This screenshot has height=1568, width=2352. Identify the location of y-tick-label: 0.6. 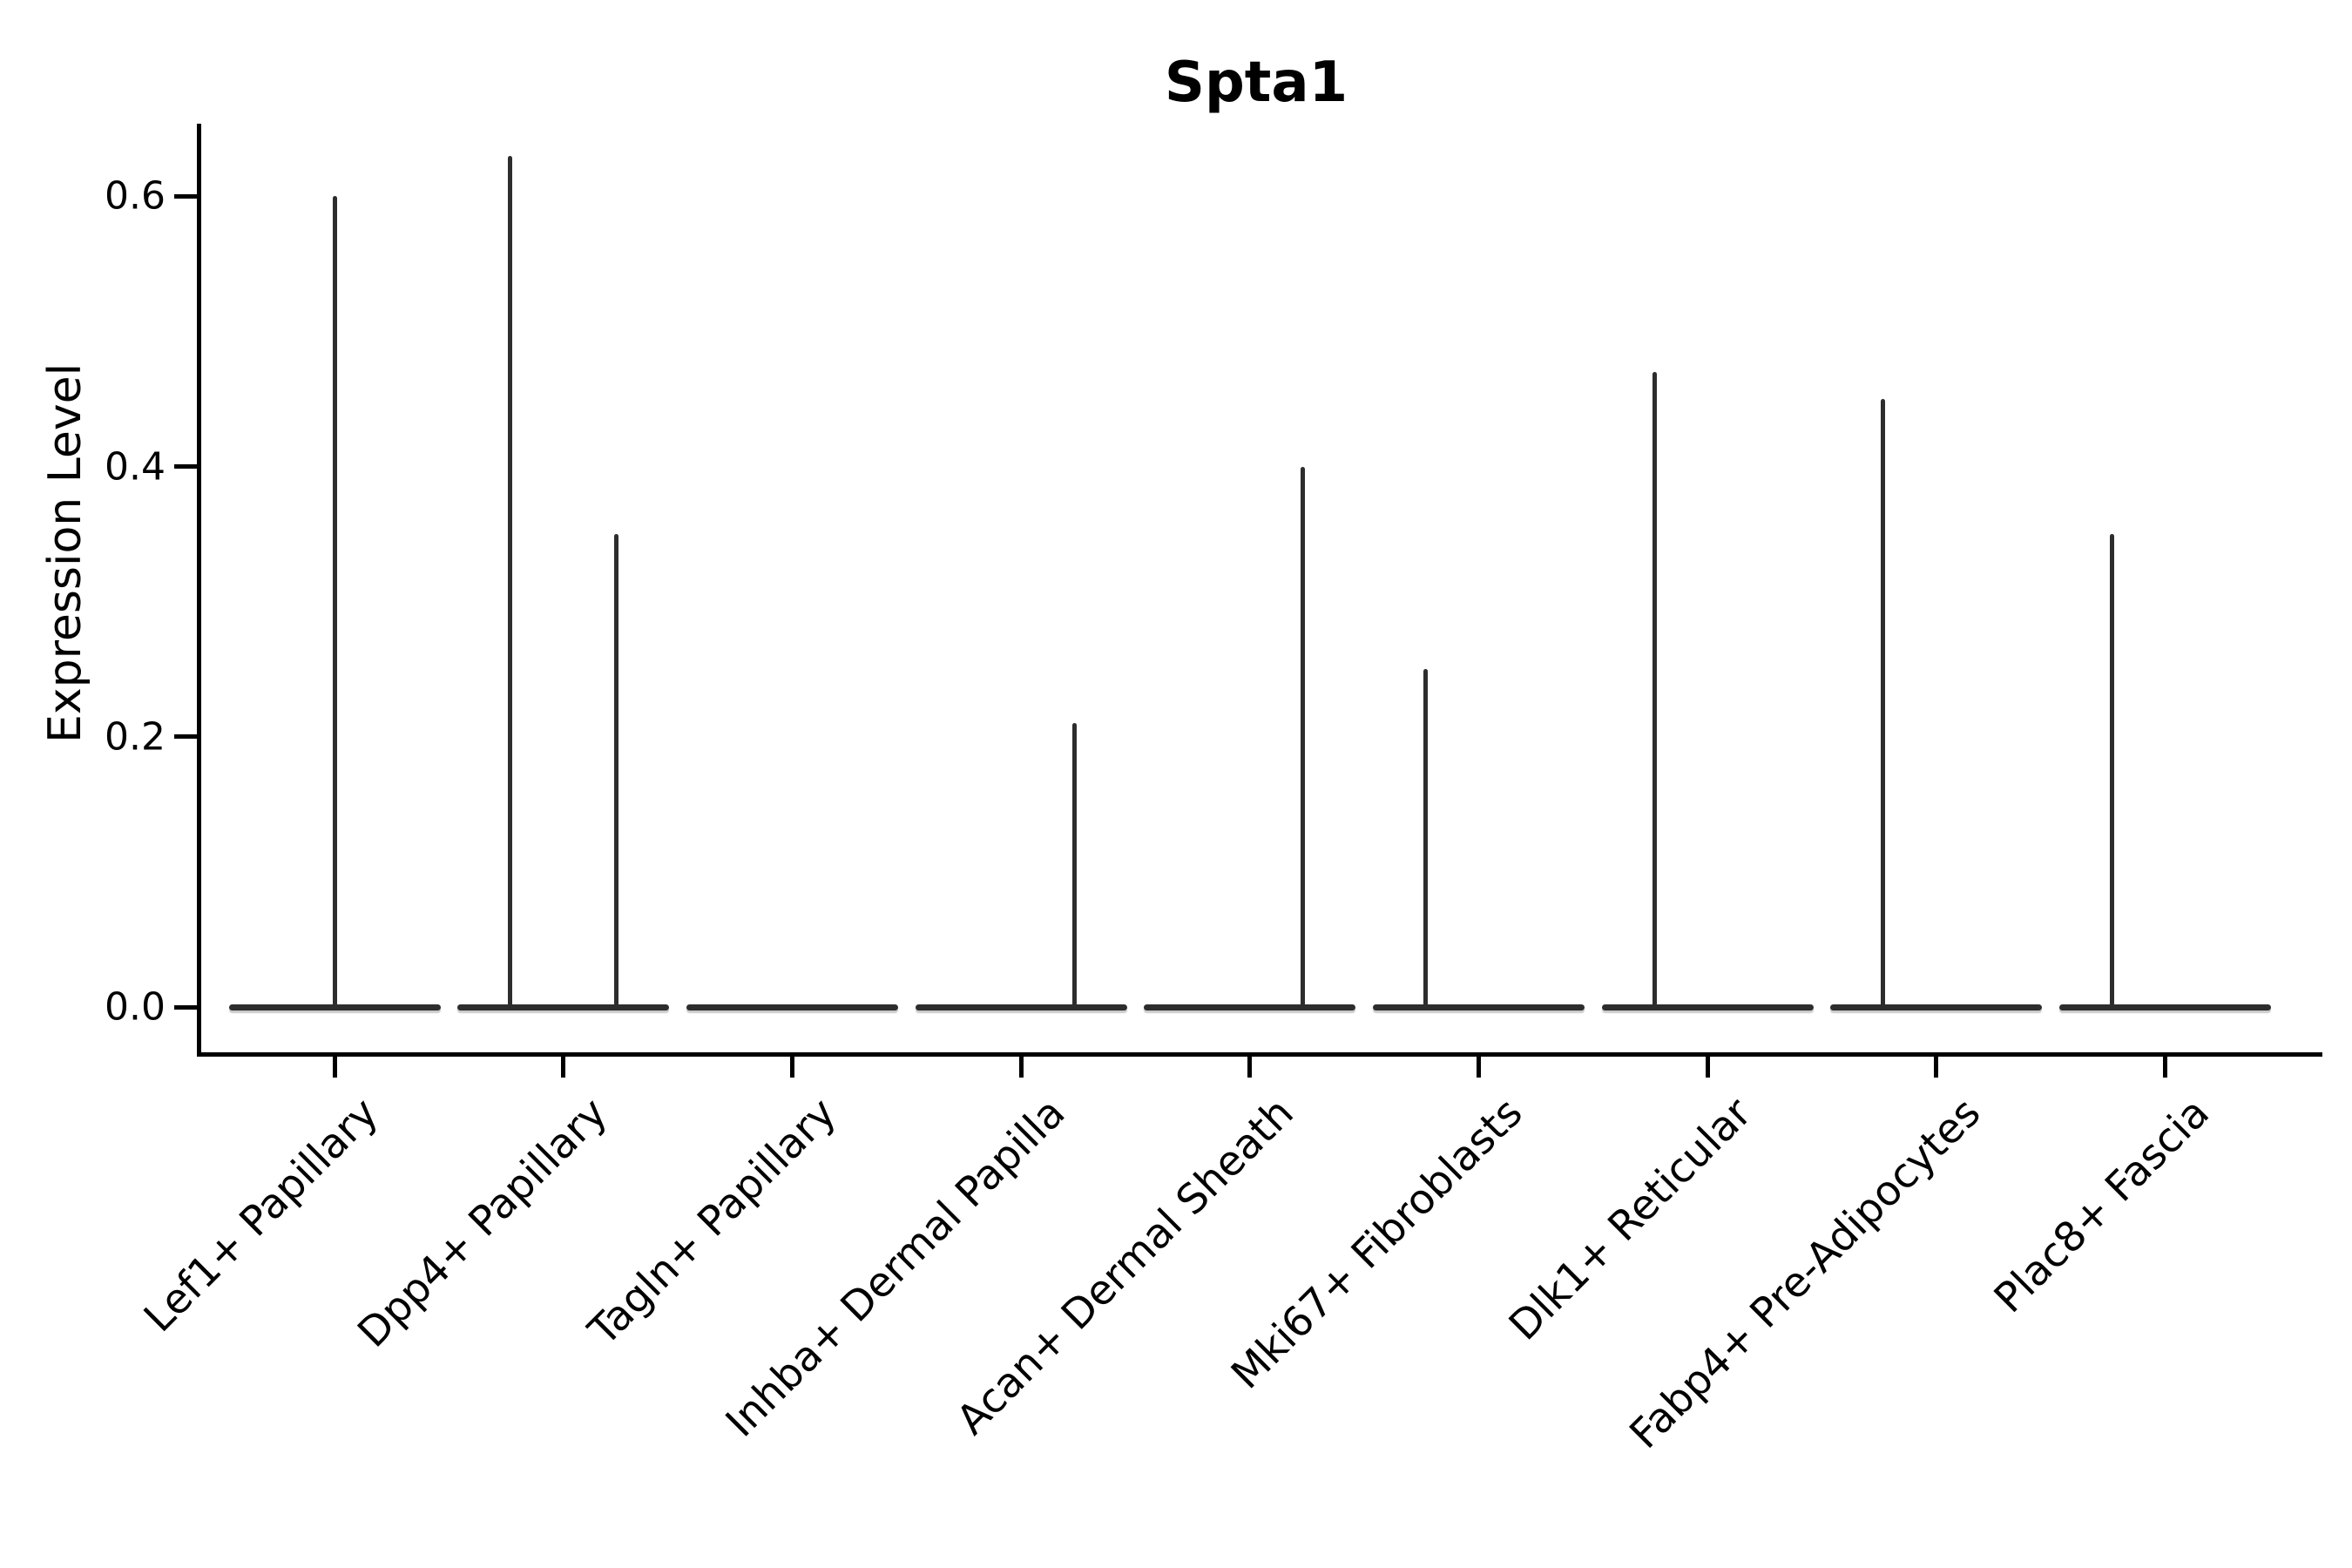
(135, 196).